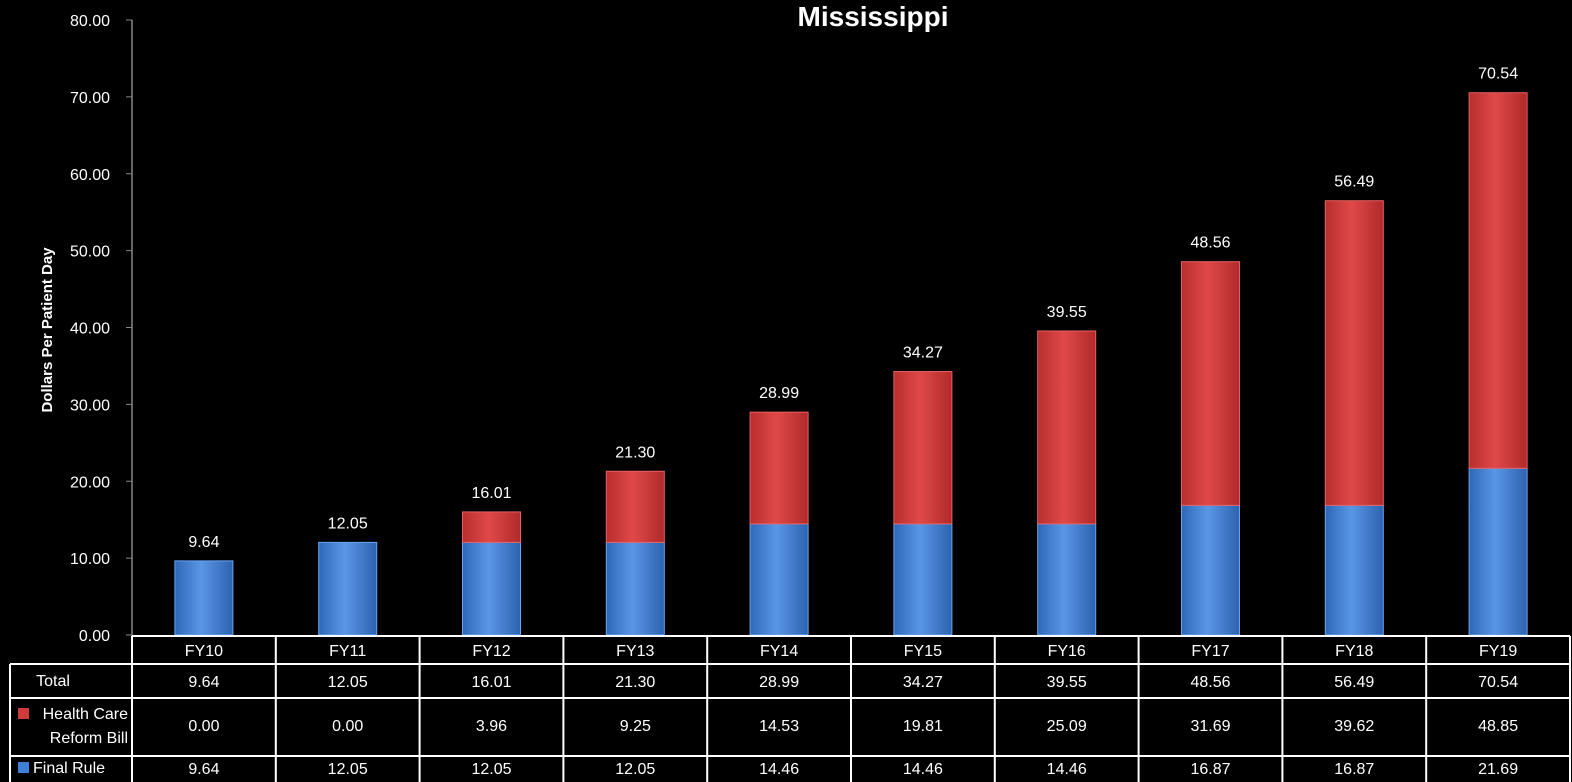 This screenshot has height=782, width=1572. I want to click on y-tick-label: 80.00, so click(90, 21).